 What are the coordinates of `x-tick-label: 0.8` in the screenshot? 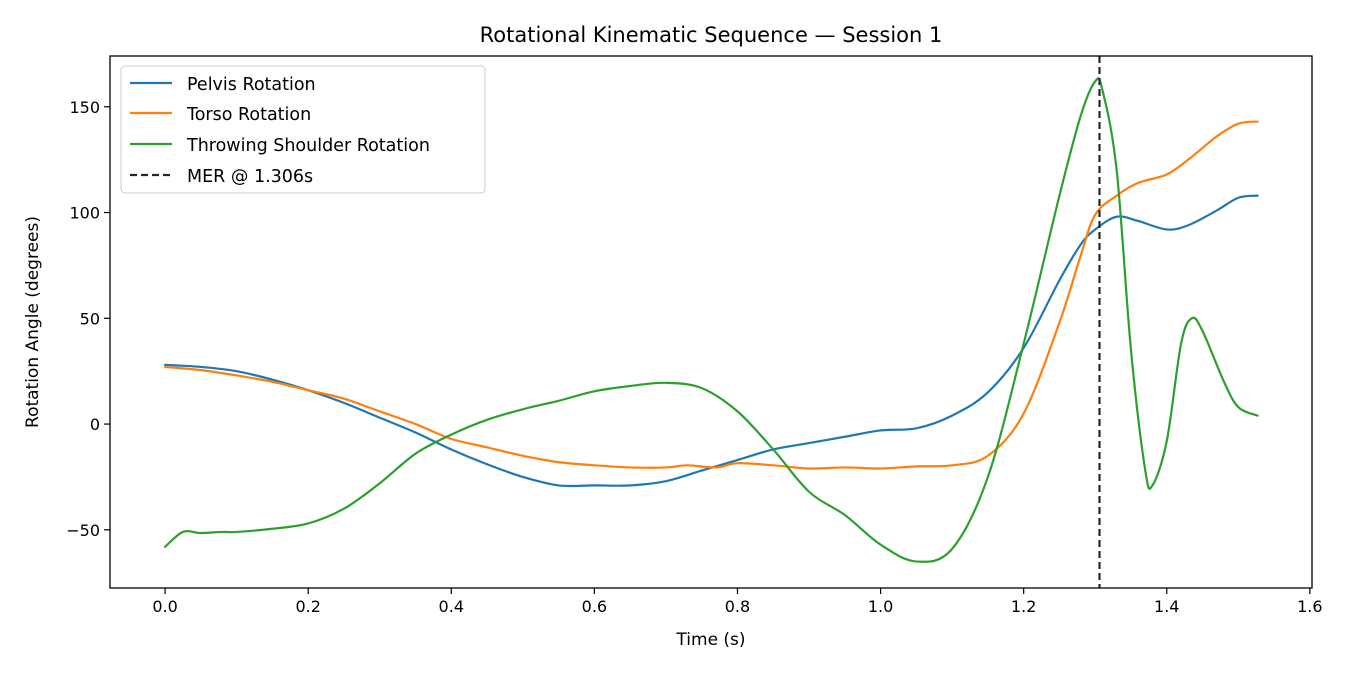 It's located at (737, 606).